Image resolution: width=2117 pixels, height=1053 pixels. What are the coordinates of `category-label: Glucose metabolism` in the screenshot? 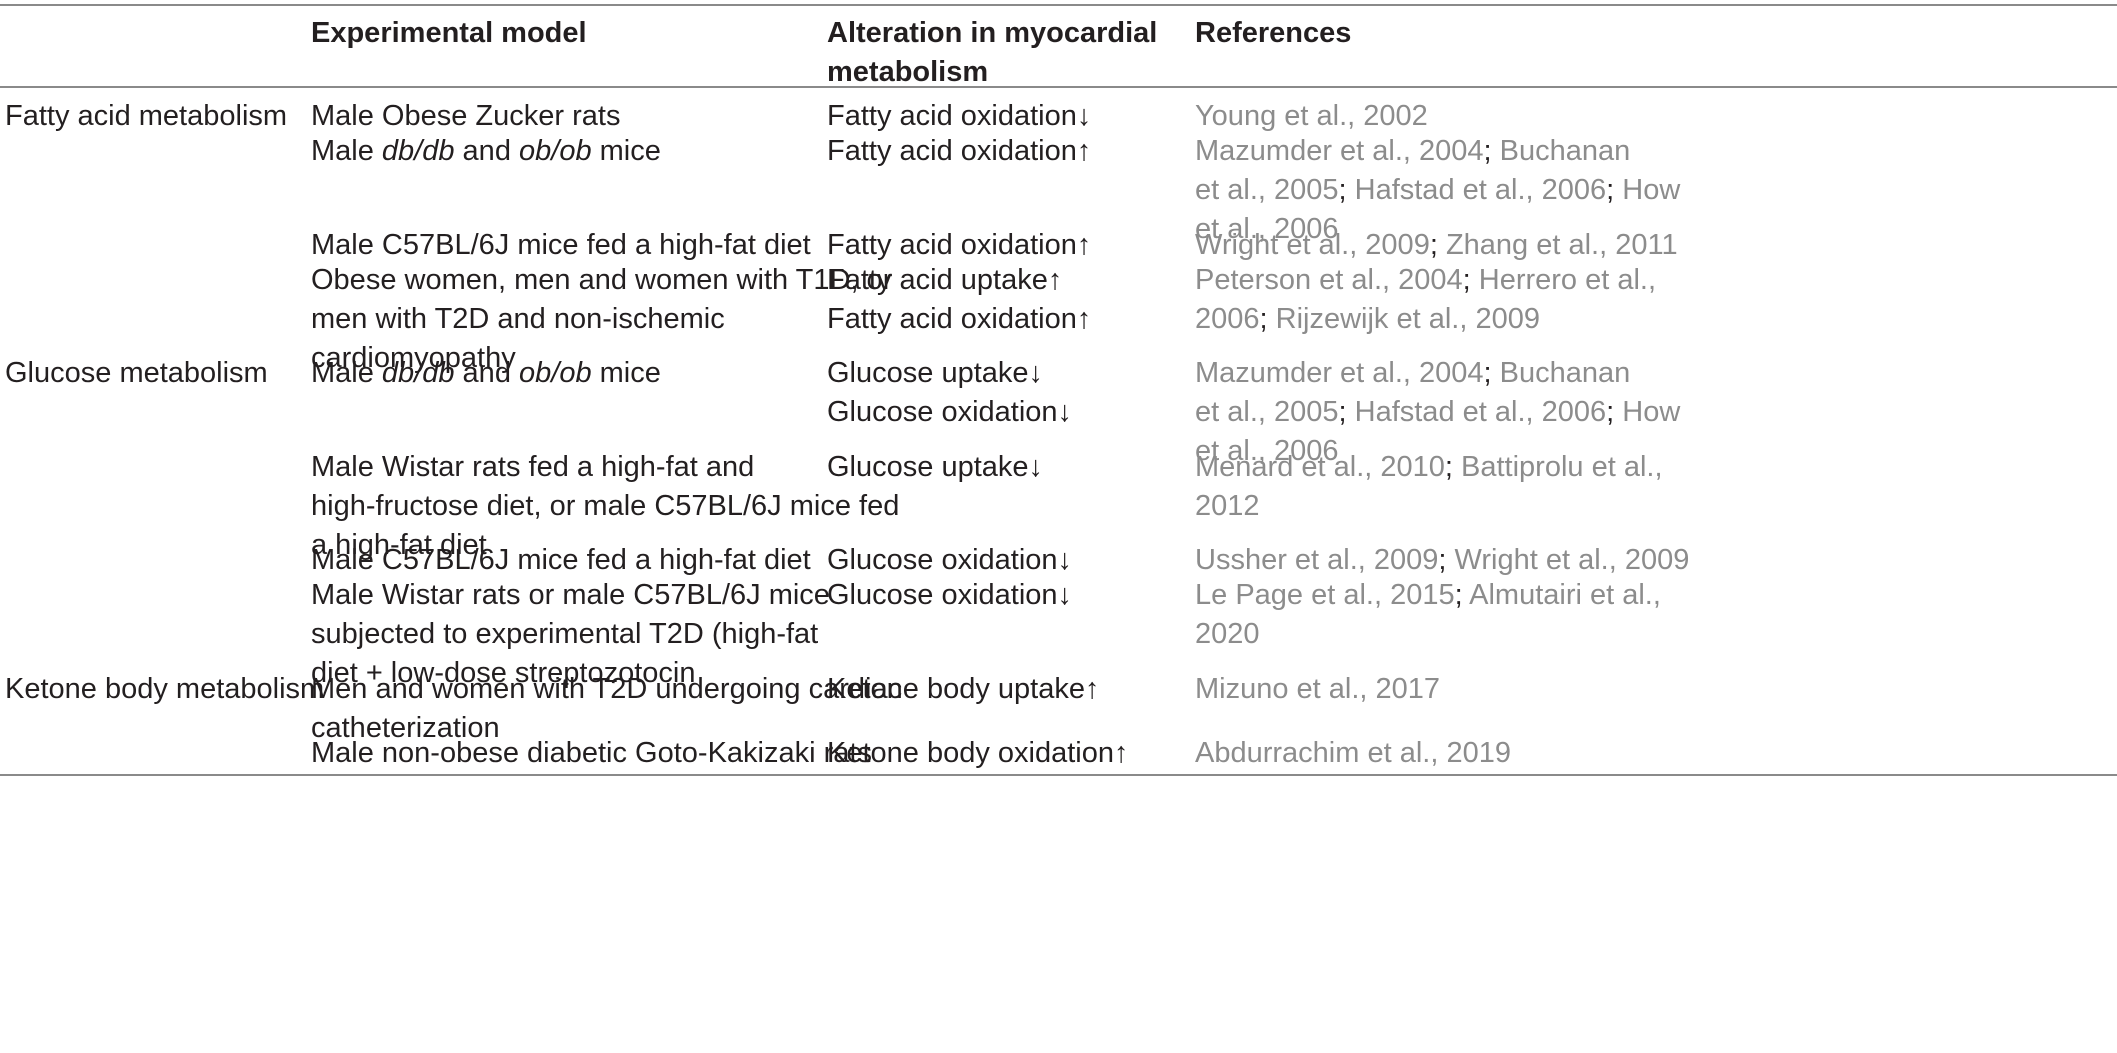 It's located at (136, 373).